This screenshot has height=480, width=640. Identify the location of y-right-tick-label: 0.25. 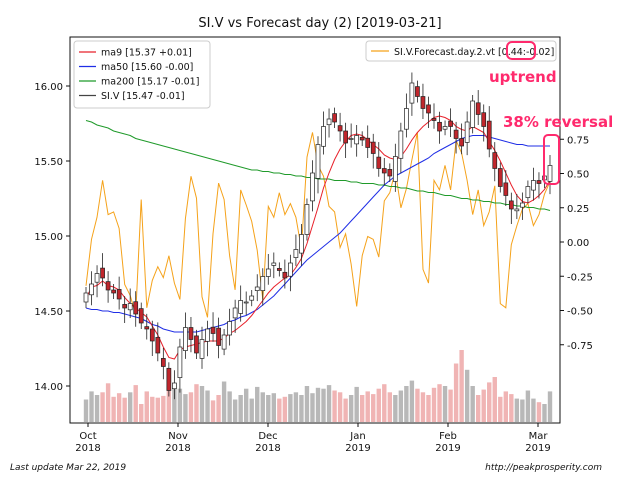
(578, 209).